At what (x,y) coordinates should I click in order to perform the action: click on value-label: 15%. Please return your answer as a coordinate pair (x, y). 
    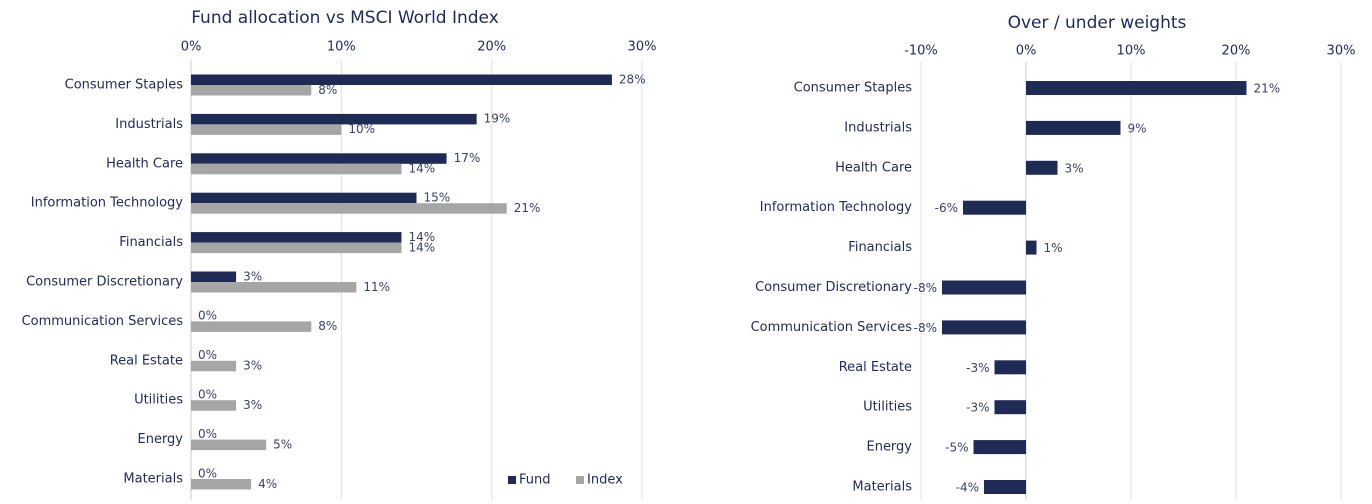
    Looking at the image, I should click on (437, 197).